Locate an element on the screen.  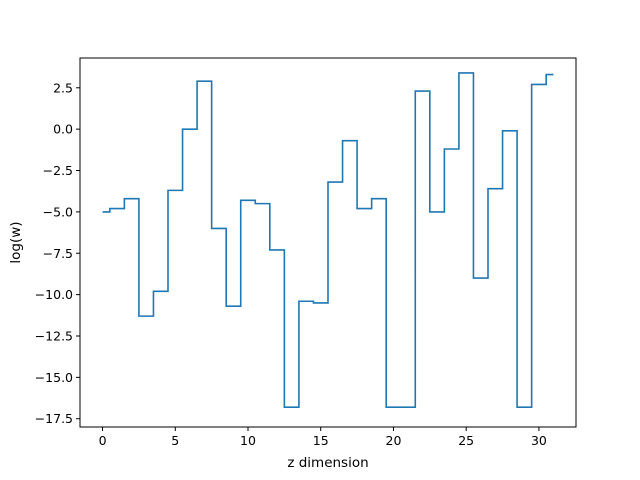
x-tick-label: 25 is located at coordinates (466, 440).